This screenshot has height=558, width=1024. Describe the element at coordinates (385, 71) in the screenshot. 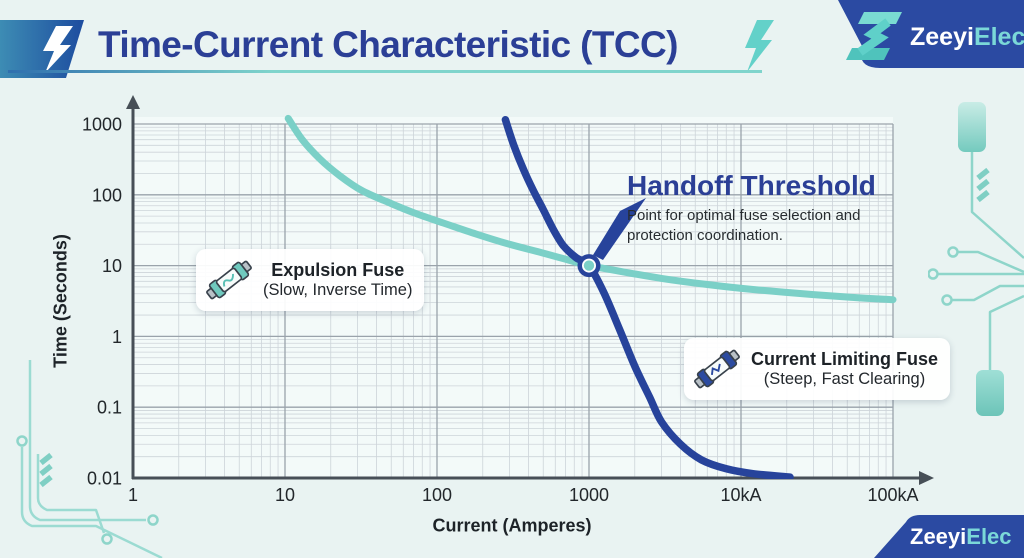

I see `title-underline` at that location.